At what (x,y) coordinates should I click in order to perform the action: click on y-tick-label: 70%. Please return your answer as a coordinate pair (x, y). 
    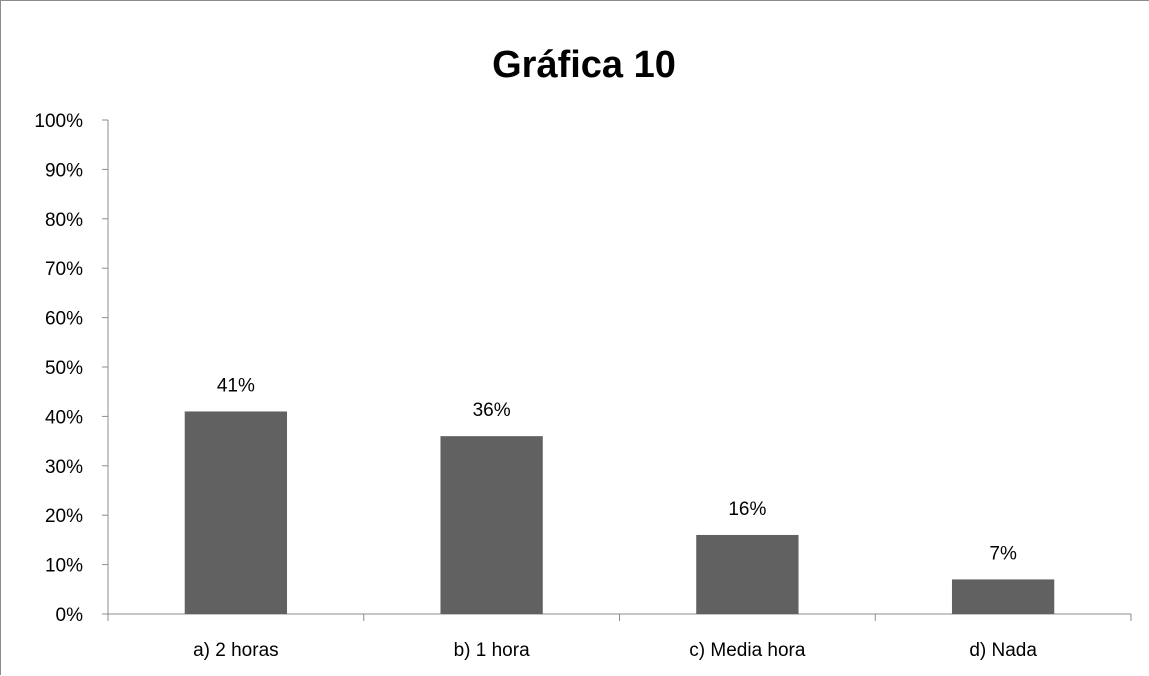
    Looking at the image, I should click on (64, 269).